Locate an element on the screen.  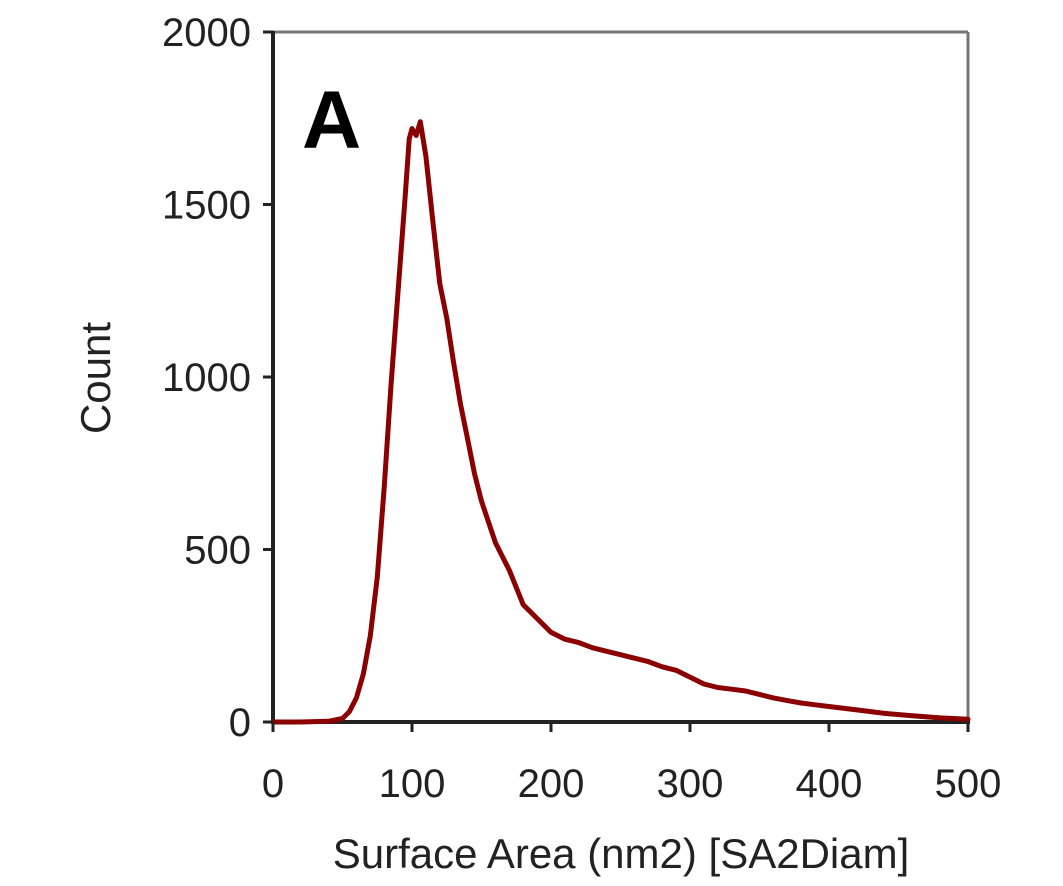
y-tick-label: 2000 is located at coordinates (206, 33).